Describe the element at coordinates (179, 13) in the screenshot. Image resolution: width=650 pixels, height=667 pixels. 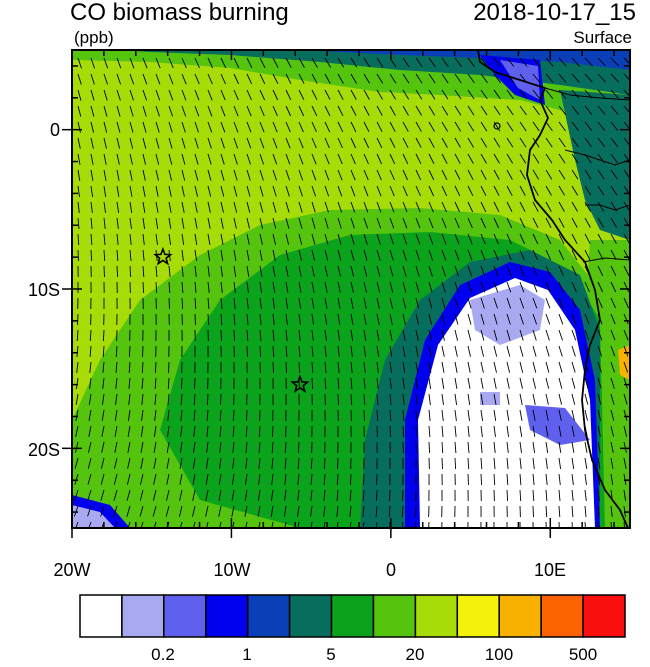
I see `map-title: CO biomass burning` at that location.